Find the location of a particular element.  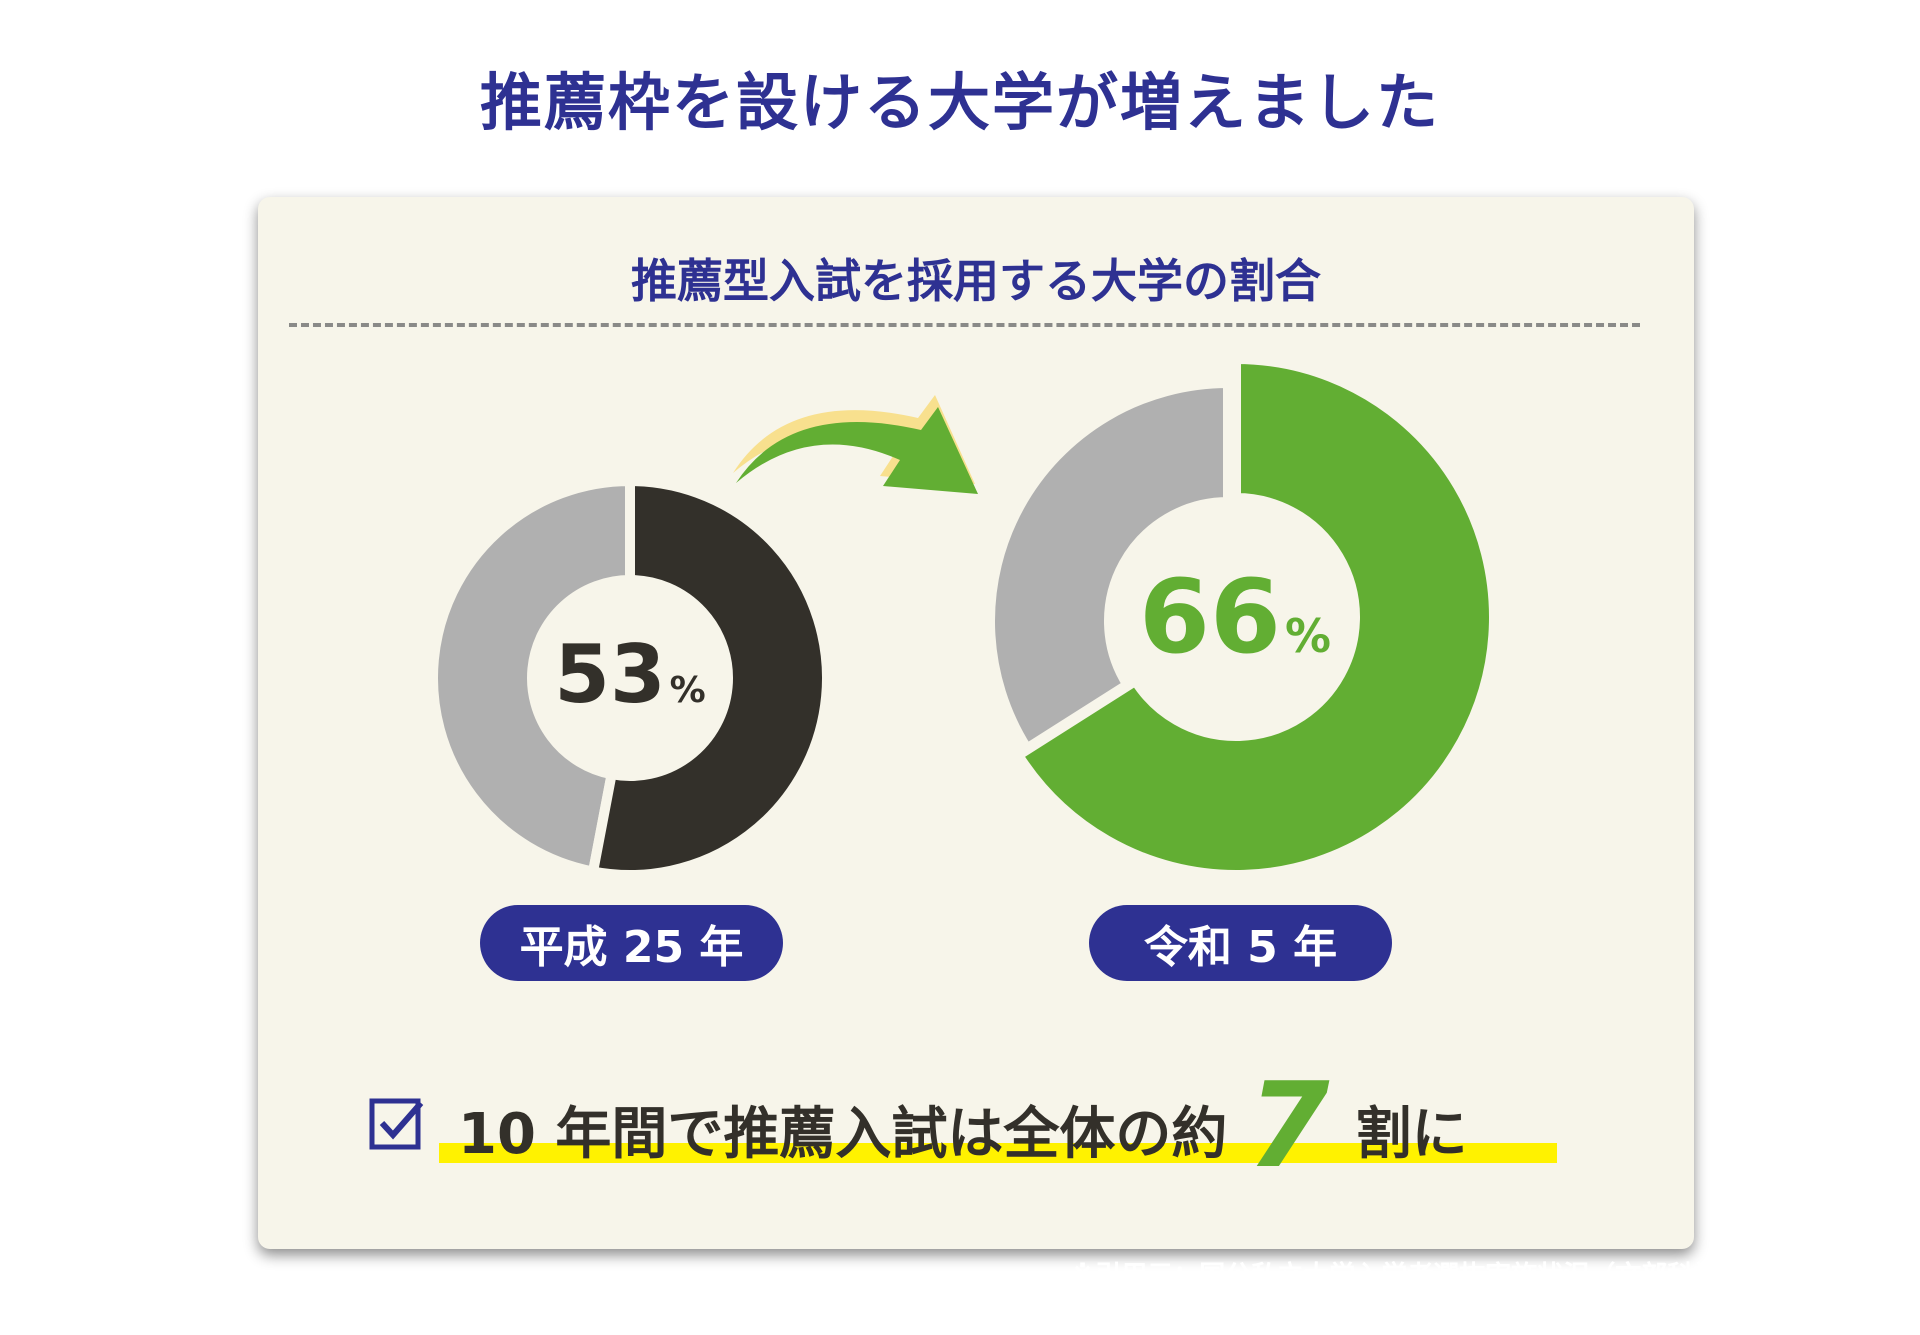

arrow-icon is located at coordinates (855, 444).